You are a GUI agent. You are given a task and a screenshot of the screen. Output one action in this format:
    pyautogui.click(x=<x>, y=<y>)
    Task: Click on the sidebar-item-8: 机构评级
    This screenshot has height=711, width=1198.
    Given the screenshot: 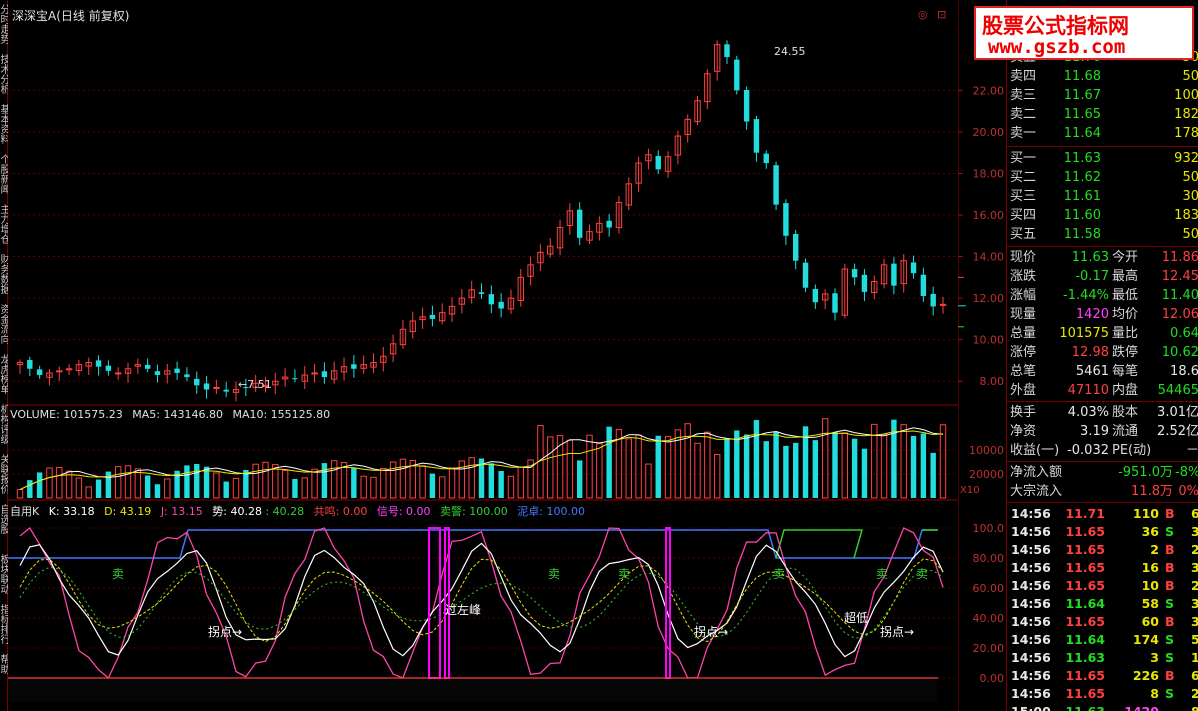 What is the action you would take?
    pyautogui.click(x=4, y=424)
    